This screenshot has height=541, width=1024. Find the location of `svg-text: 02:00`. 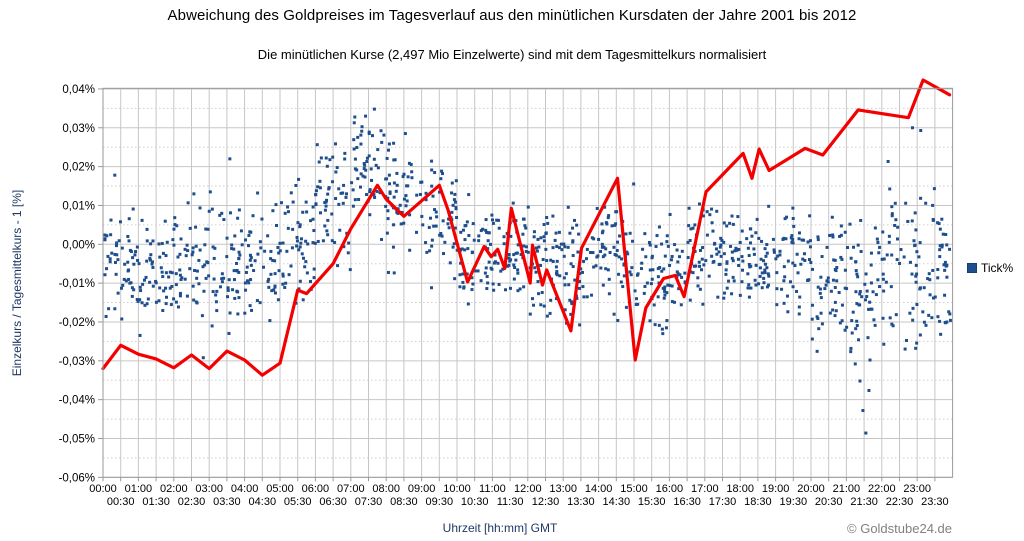

svg-text: 02:00 is located at coordinates (174, 489).